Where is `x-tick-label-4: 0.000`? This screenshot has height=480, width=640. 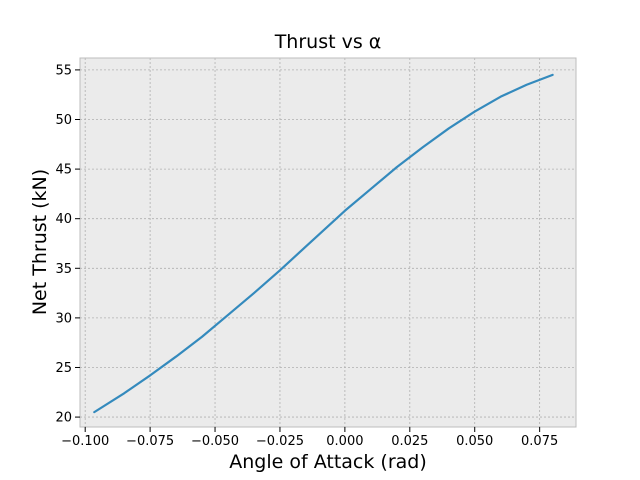 x-tick-label-4: 0.000 is located at coordinates (344, 441).